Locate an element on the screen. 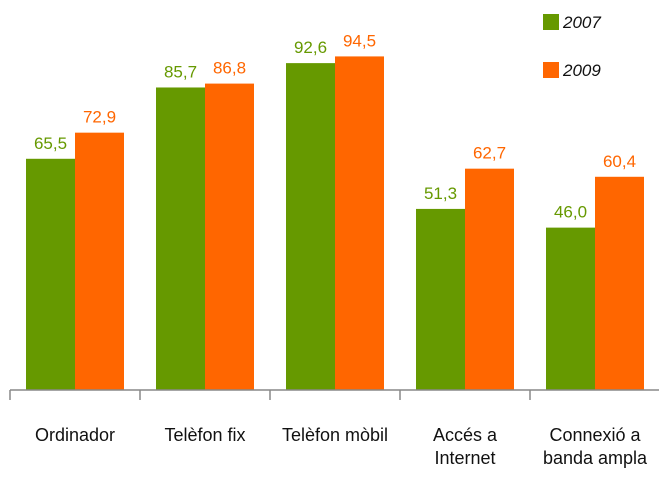 The image size is (659, 501). value-label: 92,6 is located at coordinates (310, 47).